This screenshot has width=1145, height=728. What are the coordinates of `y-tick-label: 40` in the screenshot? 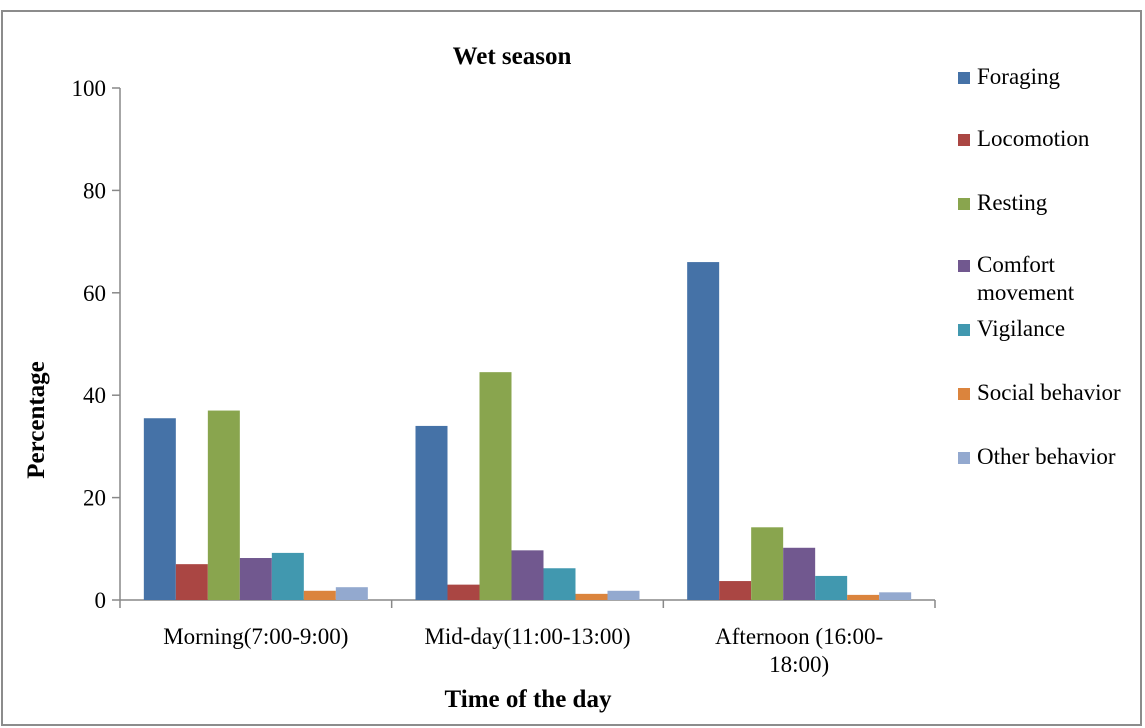 It's located at (94, 395).